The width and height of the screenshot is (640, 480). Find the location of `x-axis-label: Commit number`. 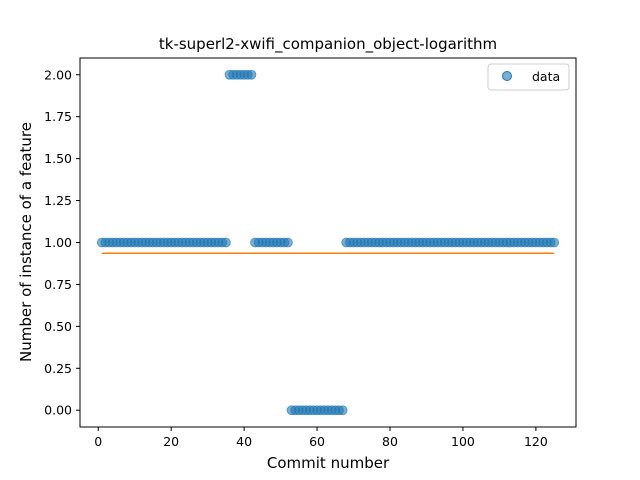

x-axis-label: Commit number is located at coordinates (328, 463).